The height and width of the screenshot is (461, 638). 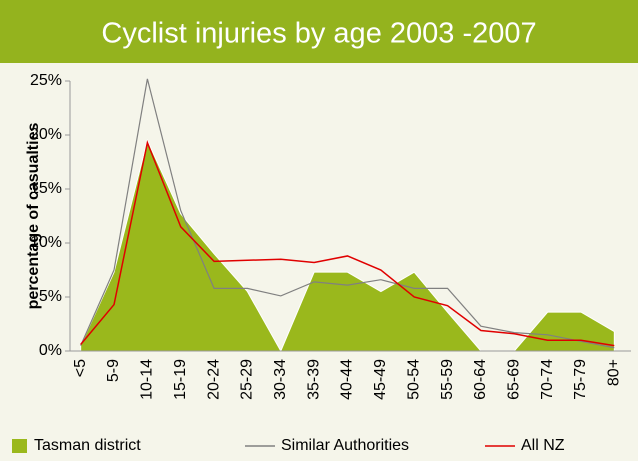 I want to click on x-tick-label: 80+, so click(x=614, y=372).